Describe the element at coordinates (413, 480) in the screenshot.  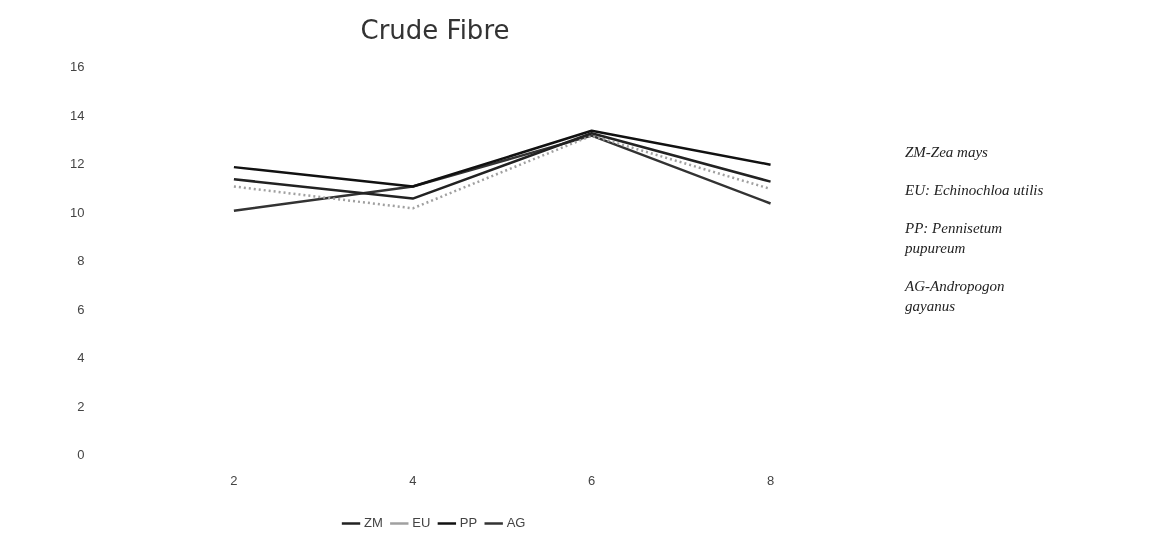
I see `x-tick-label: 4` at that location.